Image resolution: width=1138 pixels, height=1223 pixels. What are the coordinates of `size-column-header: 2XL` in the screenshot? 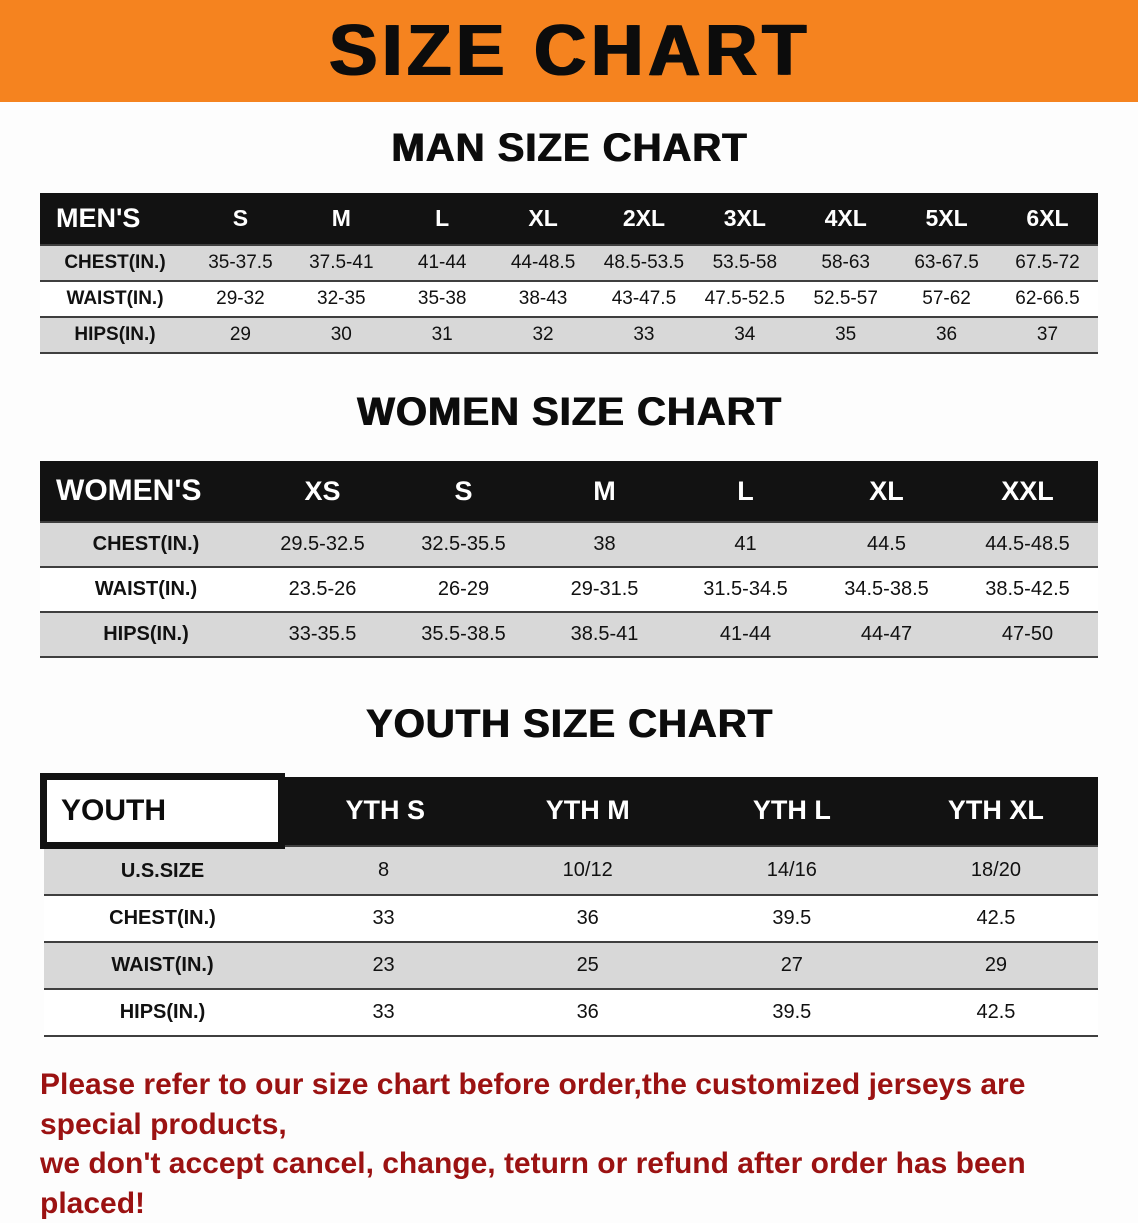 It's located at (644, 218).